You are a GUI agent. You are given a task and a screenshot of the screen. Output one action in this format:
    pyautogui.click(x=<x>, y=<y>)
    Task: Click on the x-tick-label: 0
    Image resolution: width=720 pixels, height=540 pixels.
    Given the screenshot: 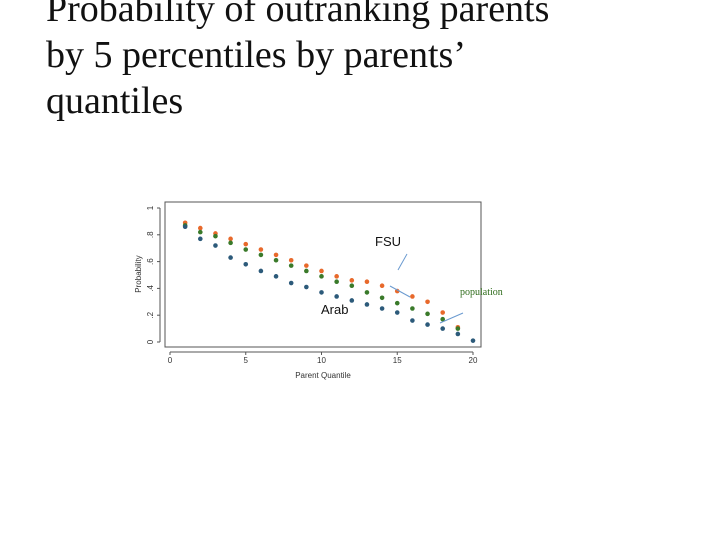 What is the action you would take?
    pyautogui.click(x=170, y=360)
    